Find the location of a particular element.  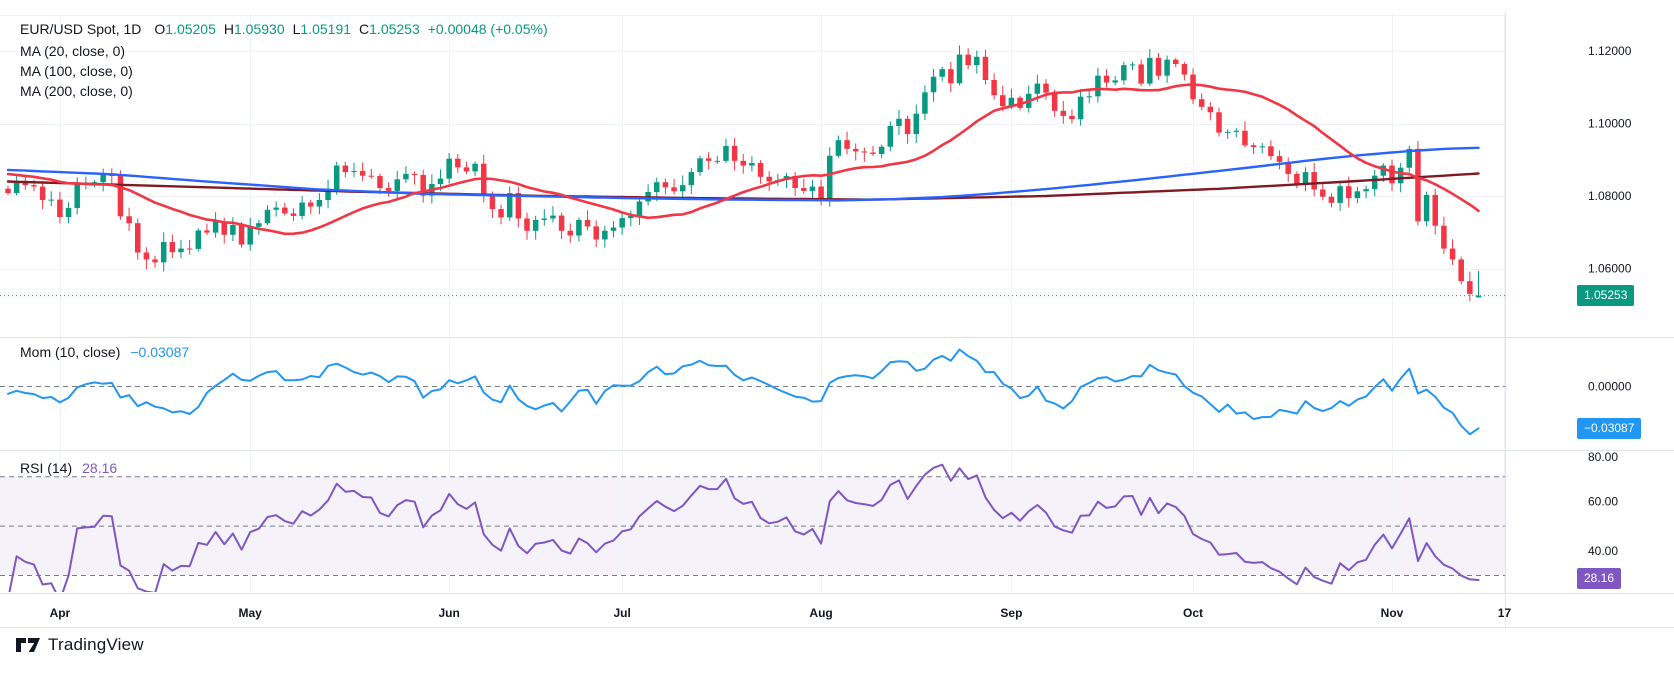

time-axis-label: Nov is located at coordinates (1392, 613).